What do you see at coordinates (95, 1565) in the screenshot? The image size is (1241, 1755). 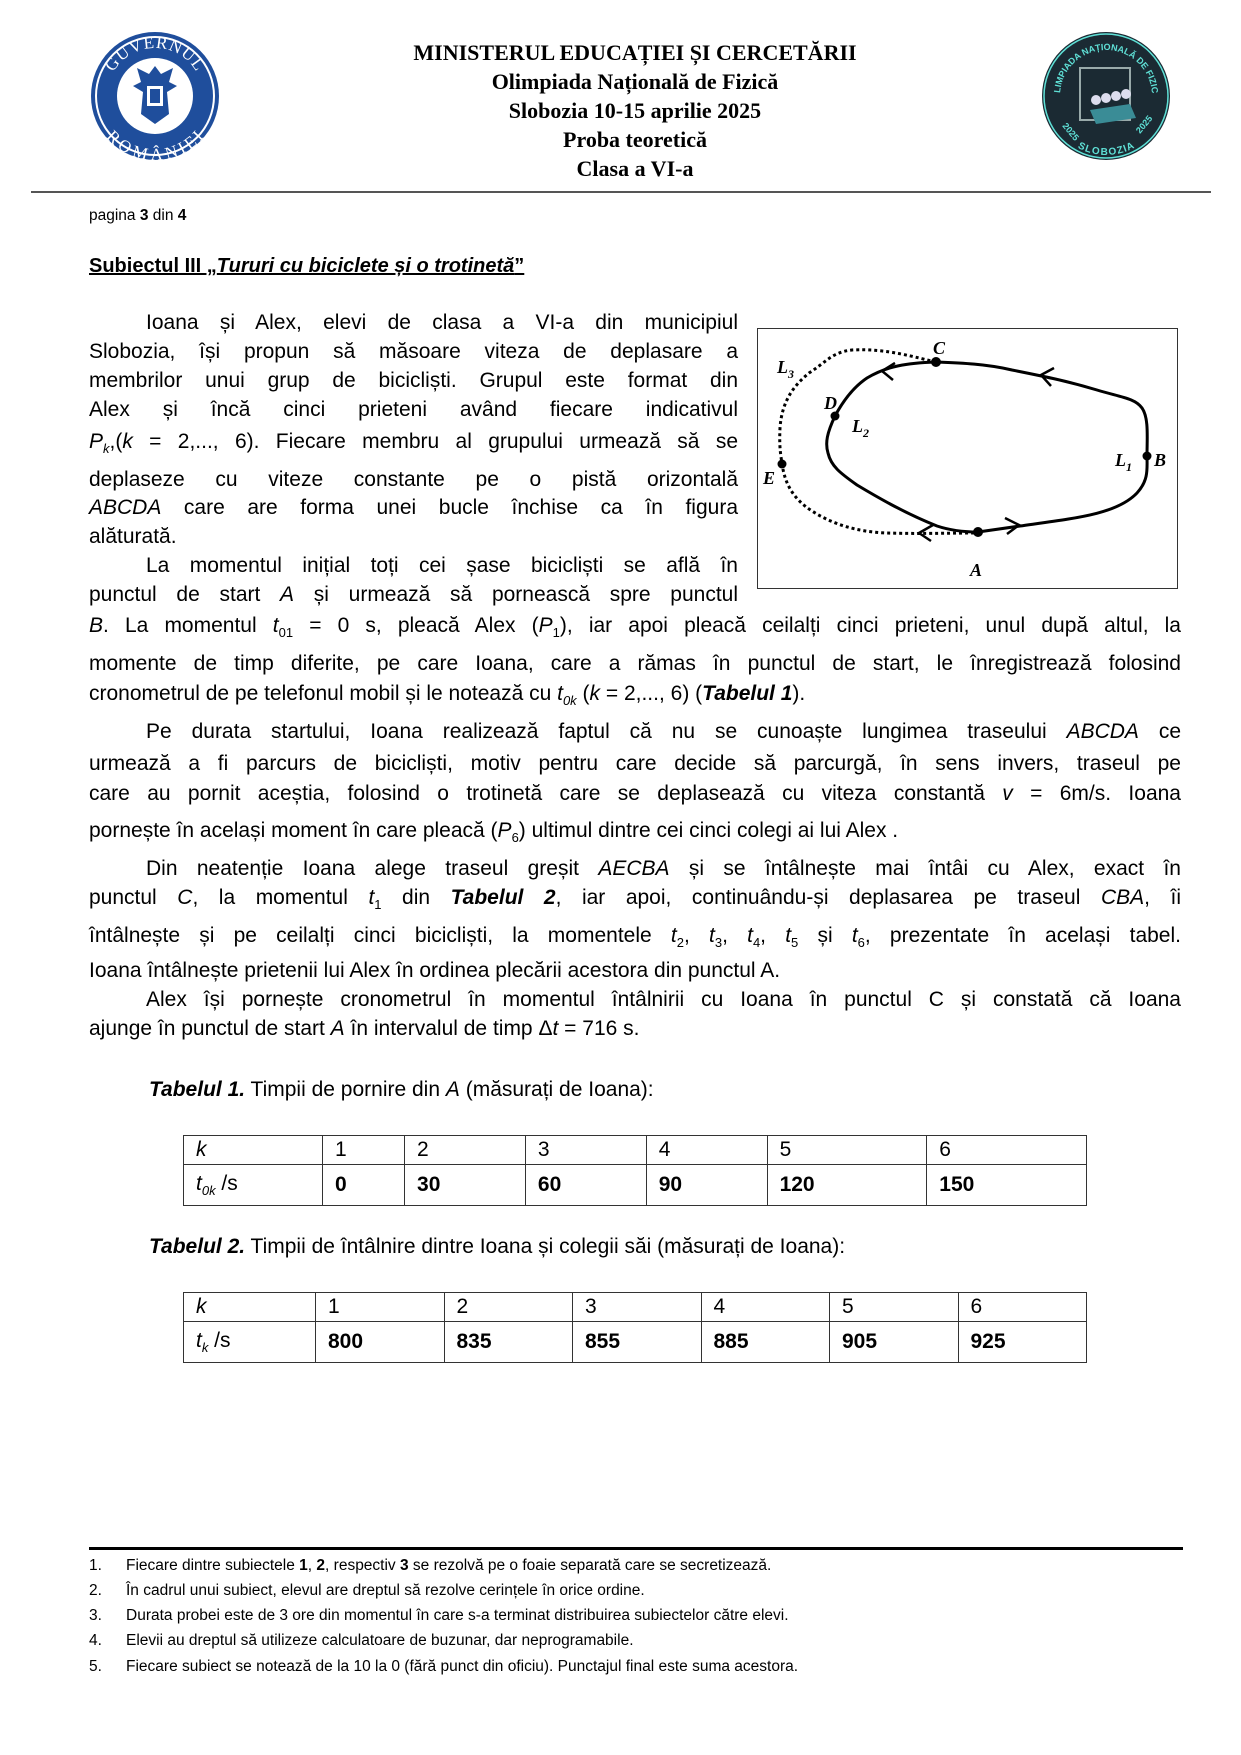 I see `footer-item-number: 1.` at bounding box center [95, 1565].